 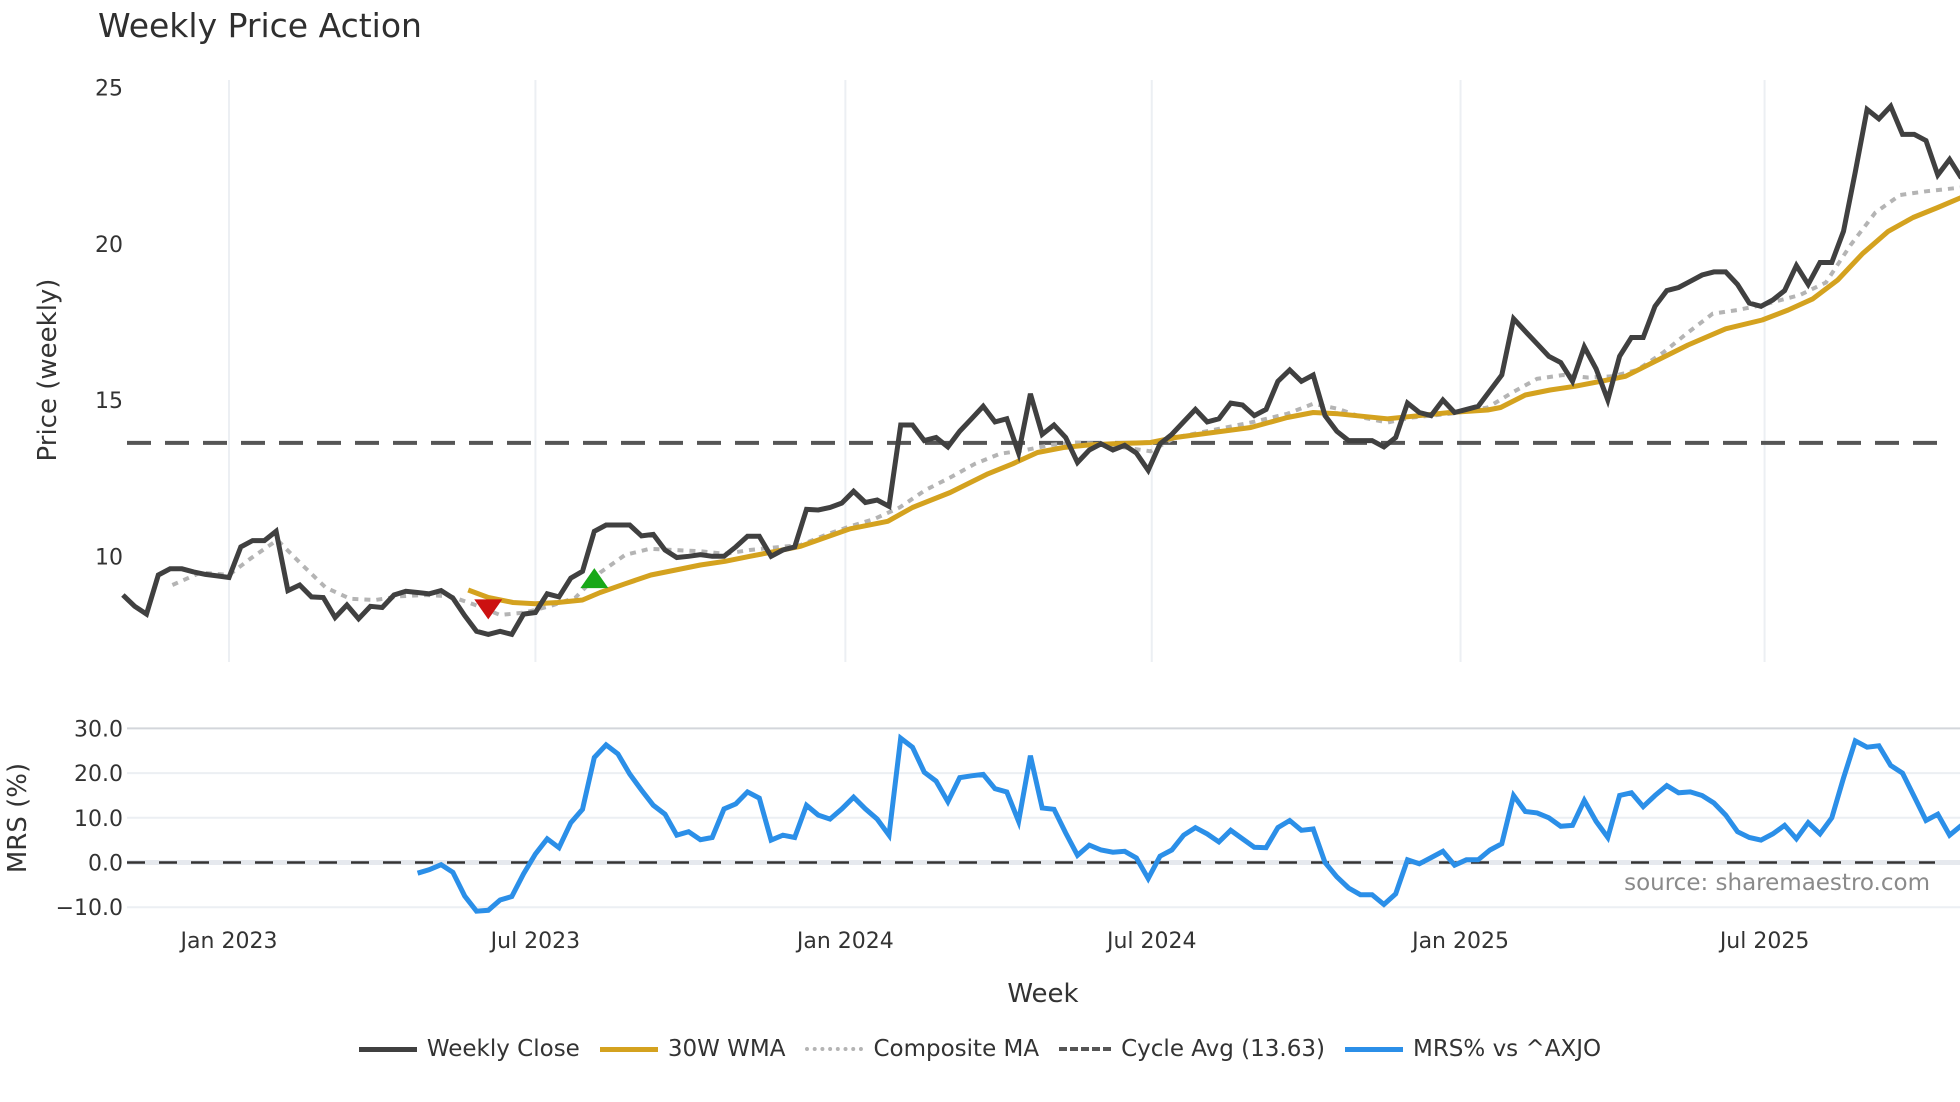 I want to click on mrs-y-axis: −10.0 0.0 10.0 20.0 30.0, so click(x=89, y=819).